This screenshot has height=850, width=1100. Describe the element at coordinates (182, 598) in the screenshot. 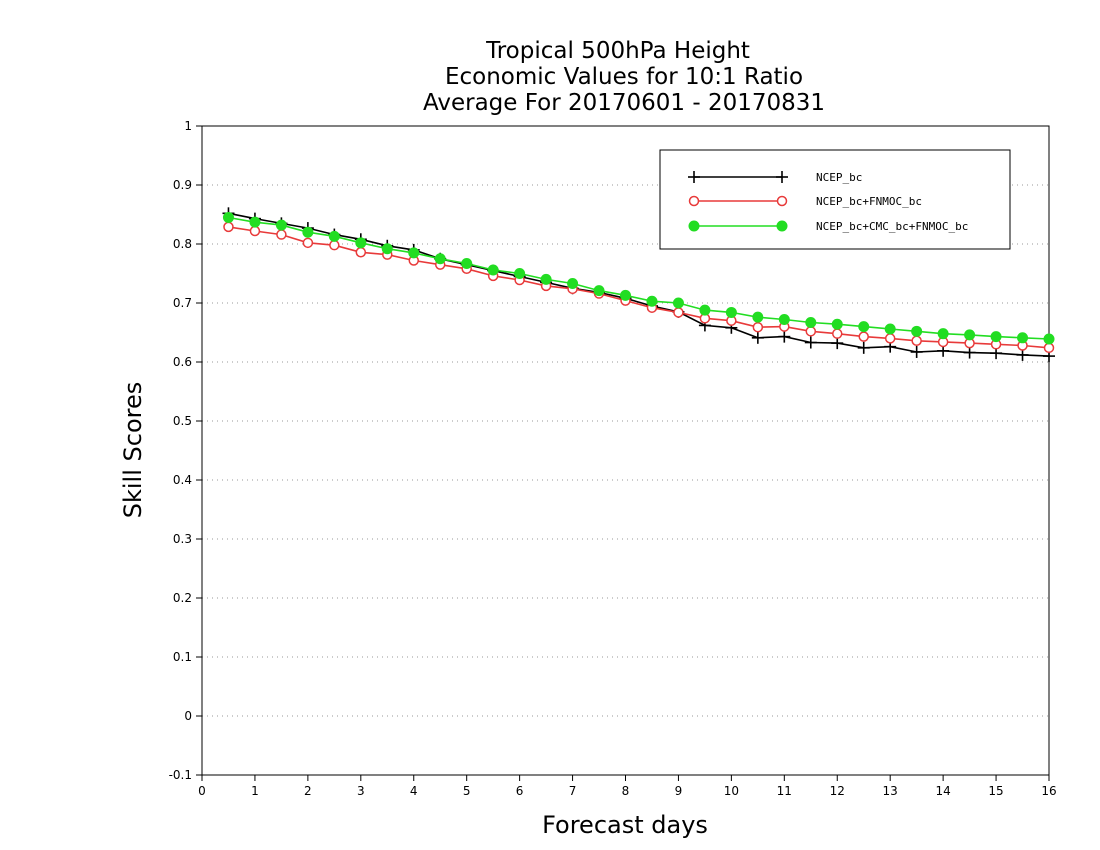

I see `y-tick-label: 0.2` at that location.